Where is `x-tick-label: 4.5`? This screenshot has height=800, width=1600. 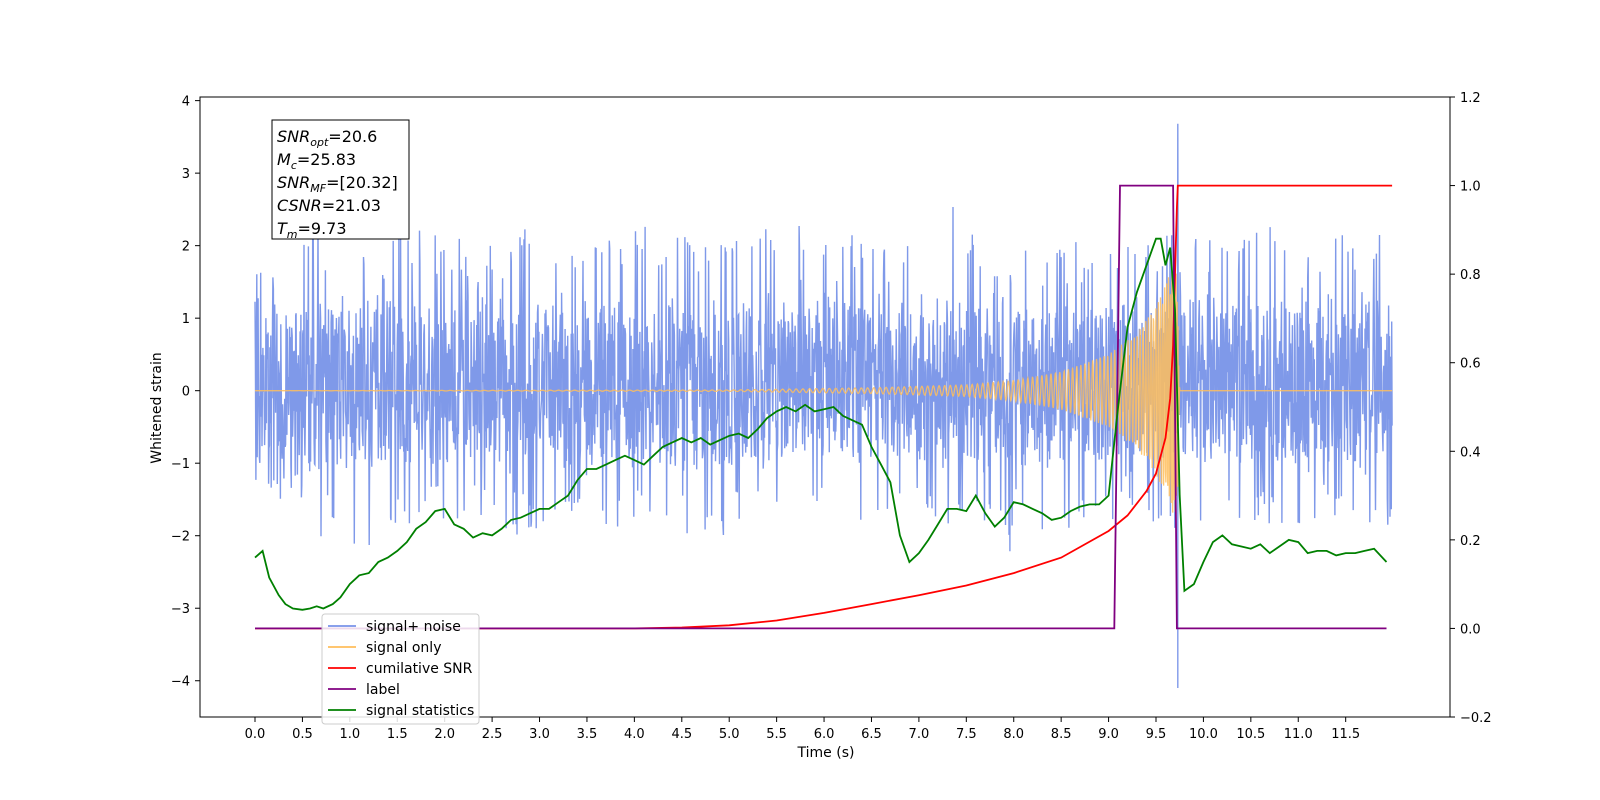 x-tick-label: 4.5 is located at coordinates (681, 734).